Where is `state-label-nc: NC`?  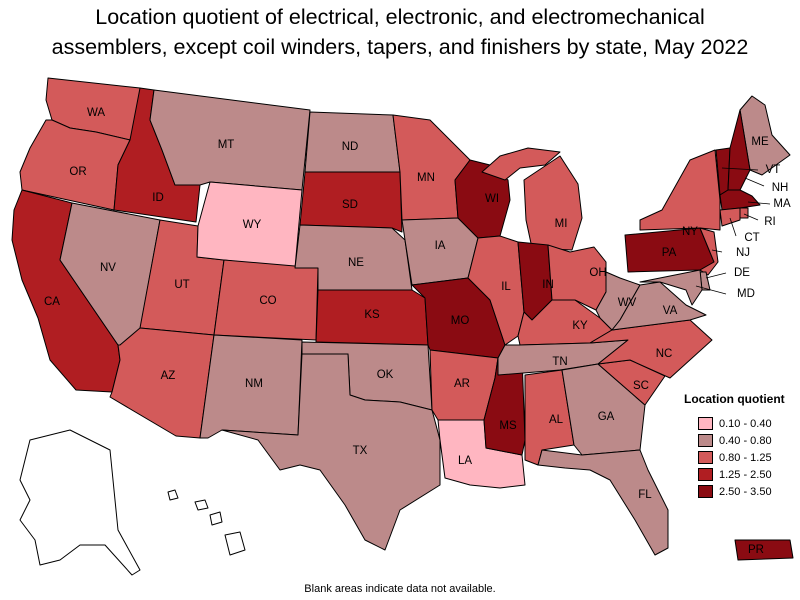 state-label-nc: NC is located at coordinates (664, 354).